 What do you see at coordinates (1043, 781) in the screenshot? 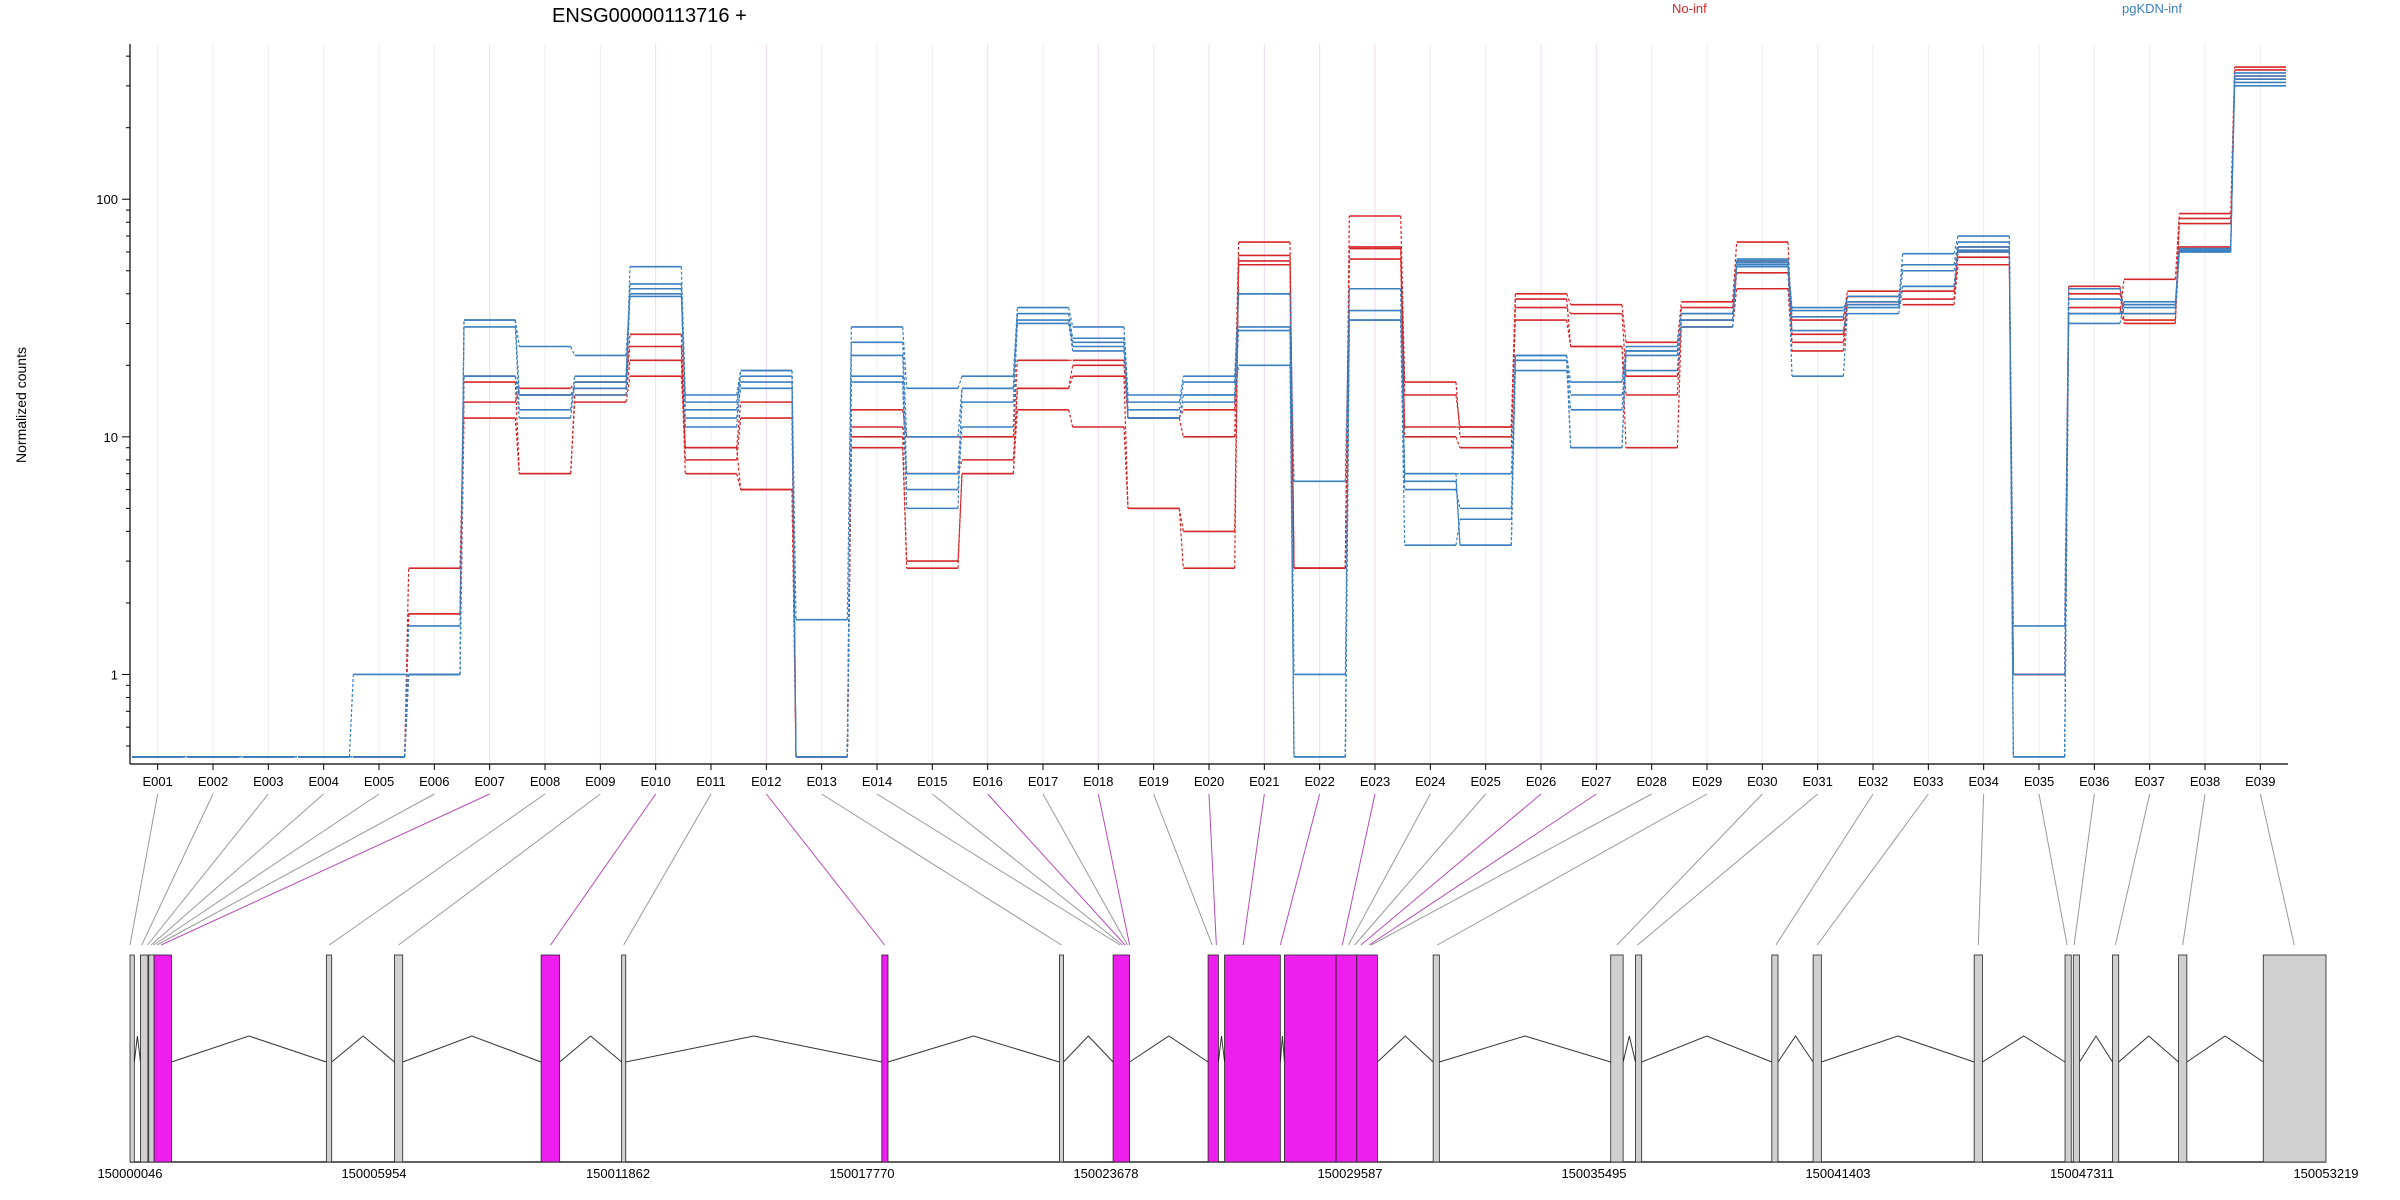
I see `exon-label-e017: E017` at bounding box center [1043, 781].